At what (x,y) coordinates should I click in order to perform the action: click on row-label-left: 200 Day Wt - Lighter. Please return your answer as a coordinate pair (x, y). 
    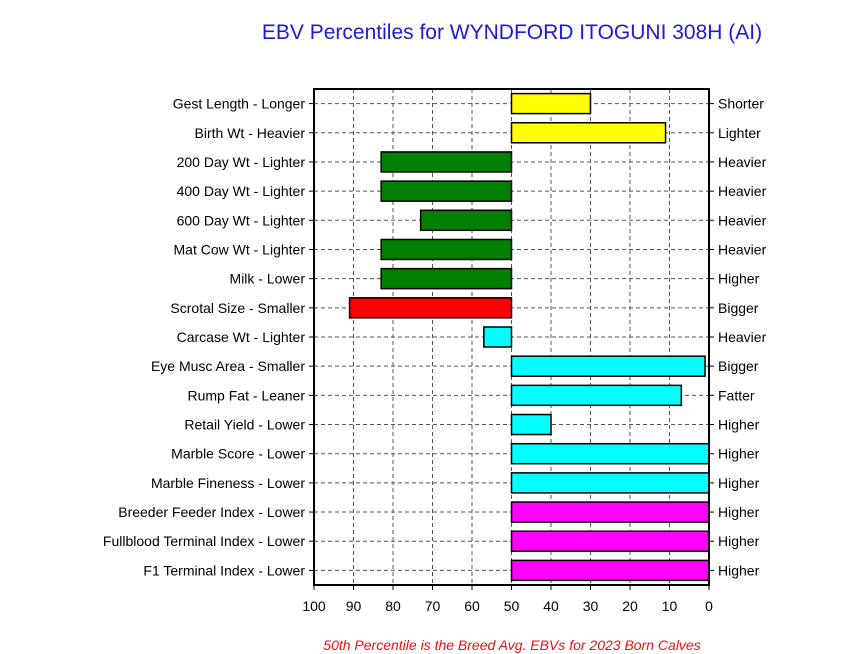
    Looking at the image, I should click on (241, 162).